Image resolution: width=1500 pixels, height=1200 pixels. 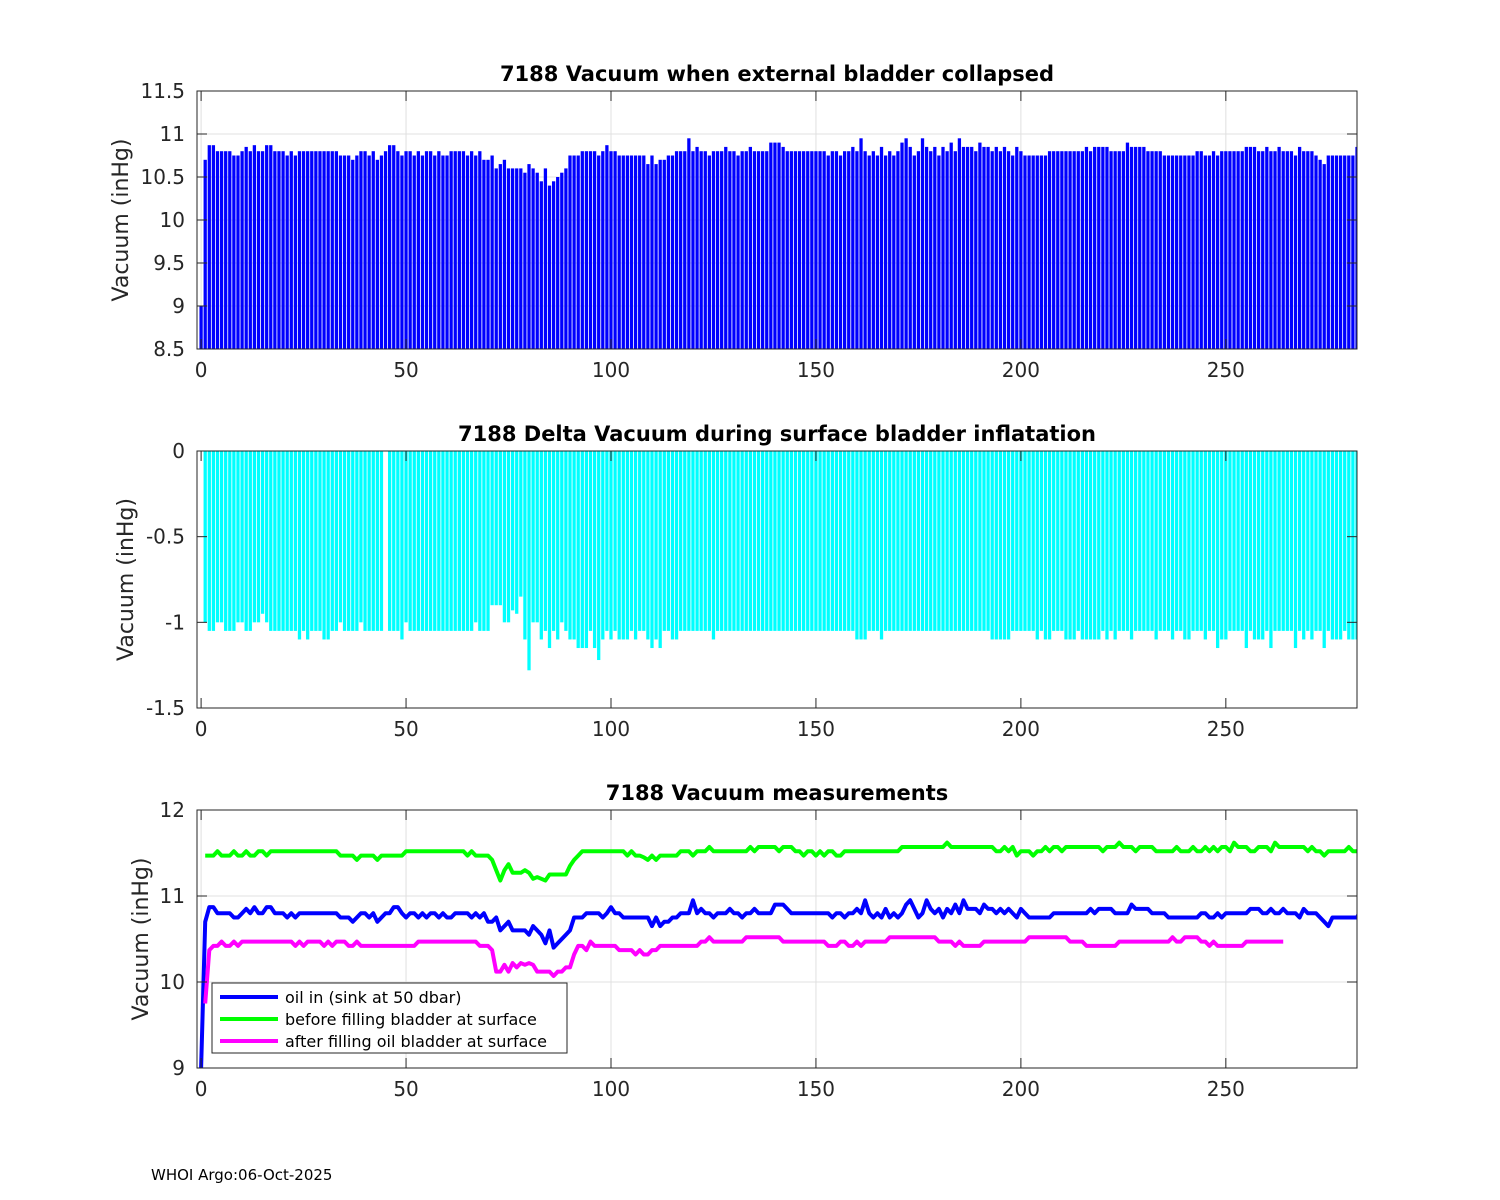 I want to click on footer-stamp: WHOI Argo:06-Oct-2025, so click(x=242, y=1175).